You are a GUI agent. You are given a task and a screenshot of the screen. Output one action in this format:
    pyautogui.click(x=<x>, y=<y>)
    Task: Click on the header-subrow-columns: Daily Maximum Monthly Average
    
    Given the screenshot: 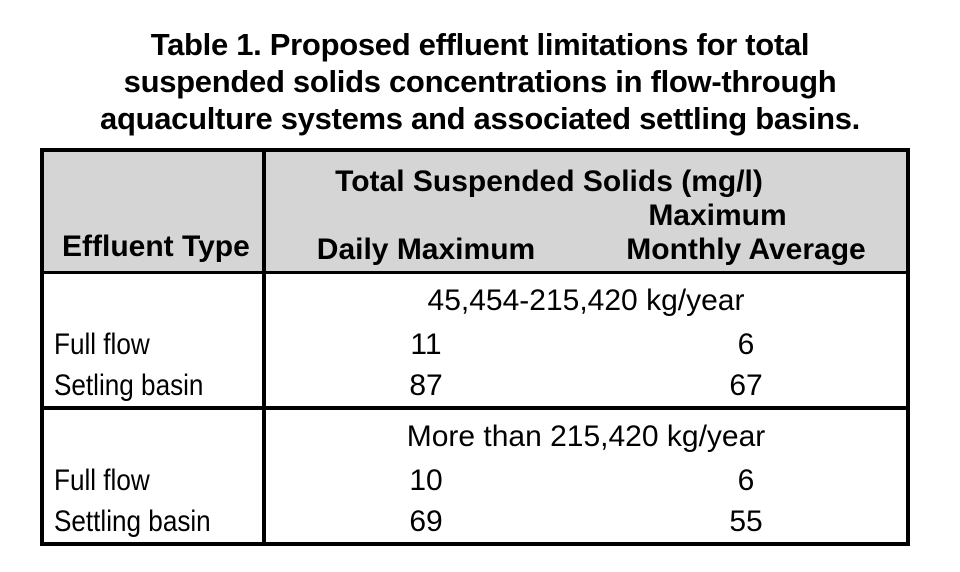 What is the action you would take?
    pyautogui.click(x=586, y=250)
    